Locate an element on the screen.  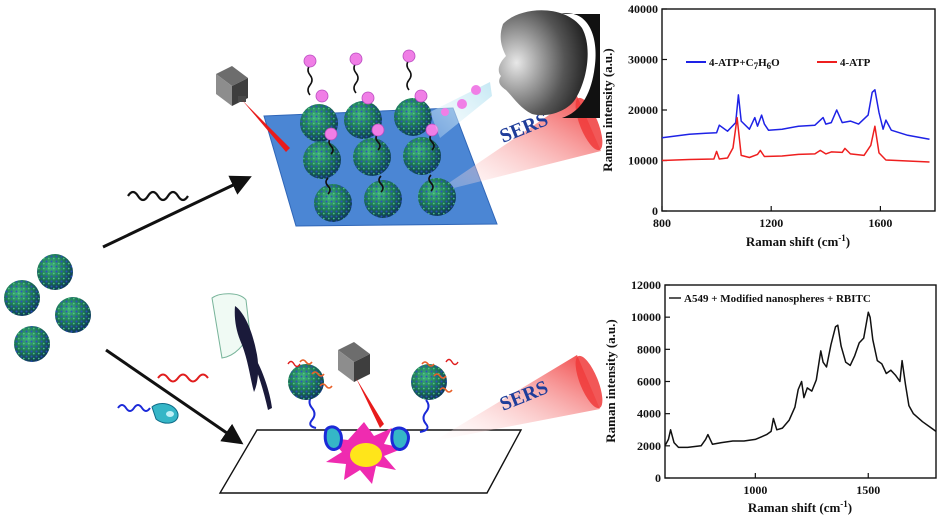
y-tick-label: 12000 is located at coordinates (646, 285).